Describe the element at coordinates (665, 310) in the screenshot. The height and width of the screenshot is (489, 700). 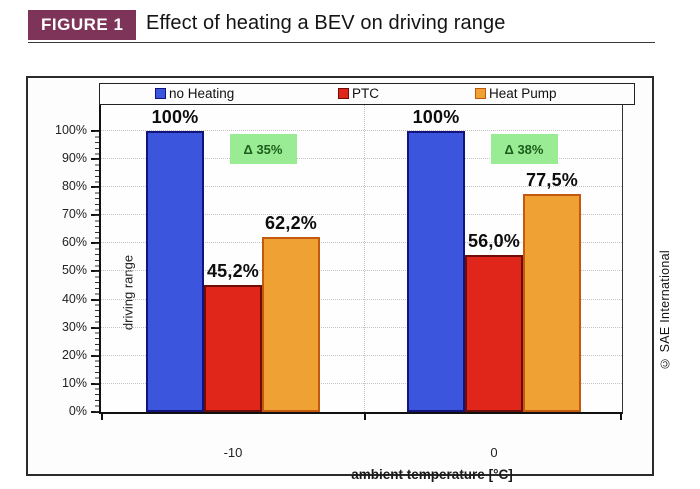
I see `copyright-credit: © SAE International` at that location.